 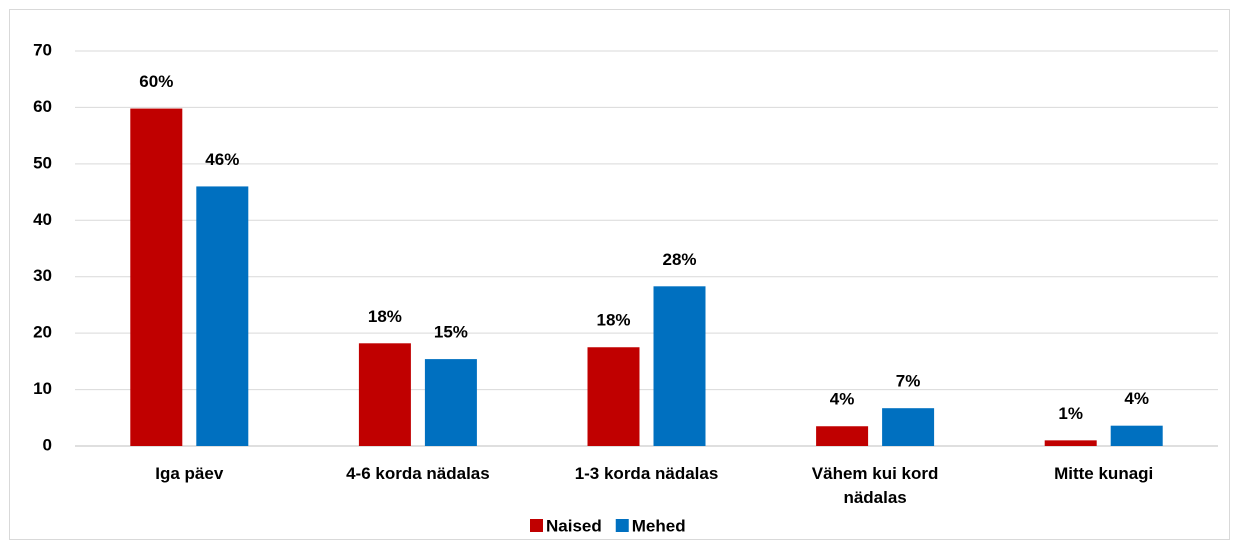 I want to click on y-tick-label: 20, so click(x=42, y=332).